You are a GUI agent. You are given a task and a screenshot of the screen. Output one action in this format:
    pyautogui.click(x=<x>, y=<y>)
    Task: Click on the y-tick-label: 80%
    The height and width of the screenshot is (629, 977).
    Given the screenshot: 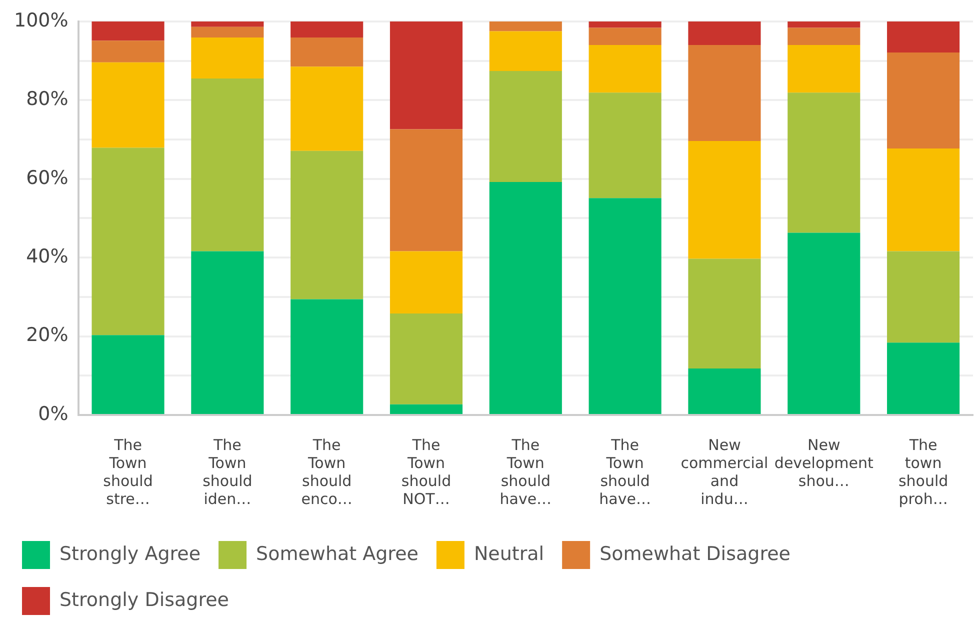 What is the action you would take?
    pyautogui.click(x=47, y=99)
    